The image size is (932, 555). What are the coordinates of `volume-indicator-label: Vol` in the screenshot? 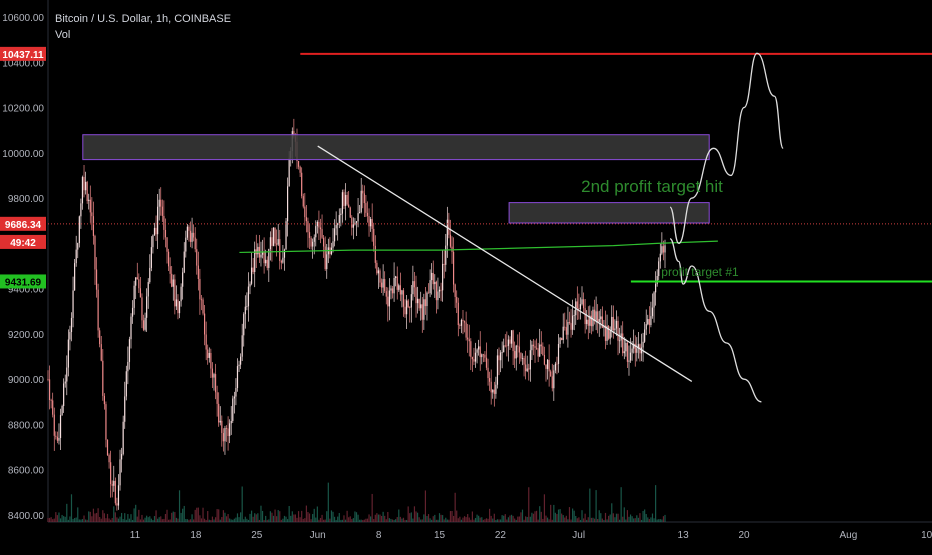 It's located at (63, 35).